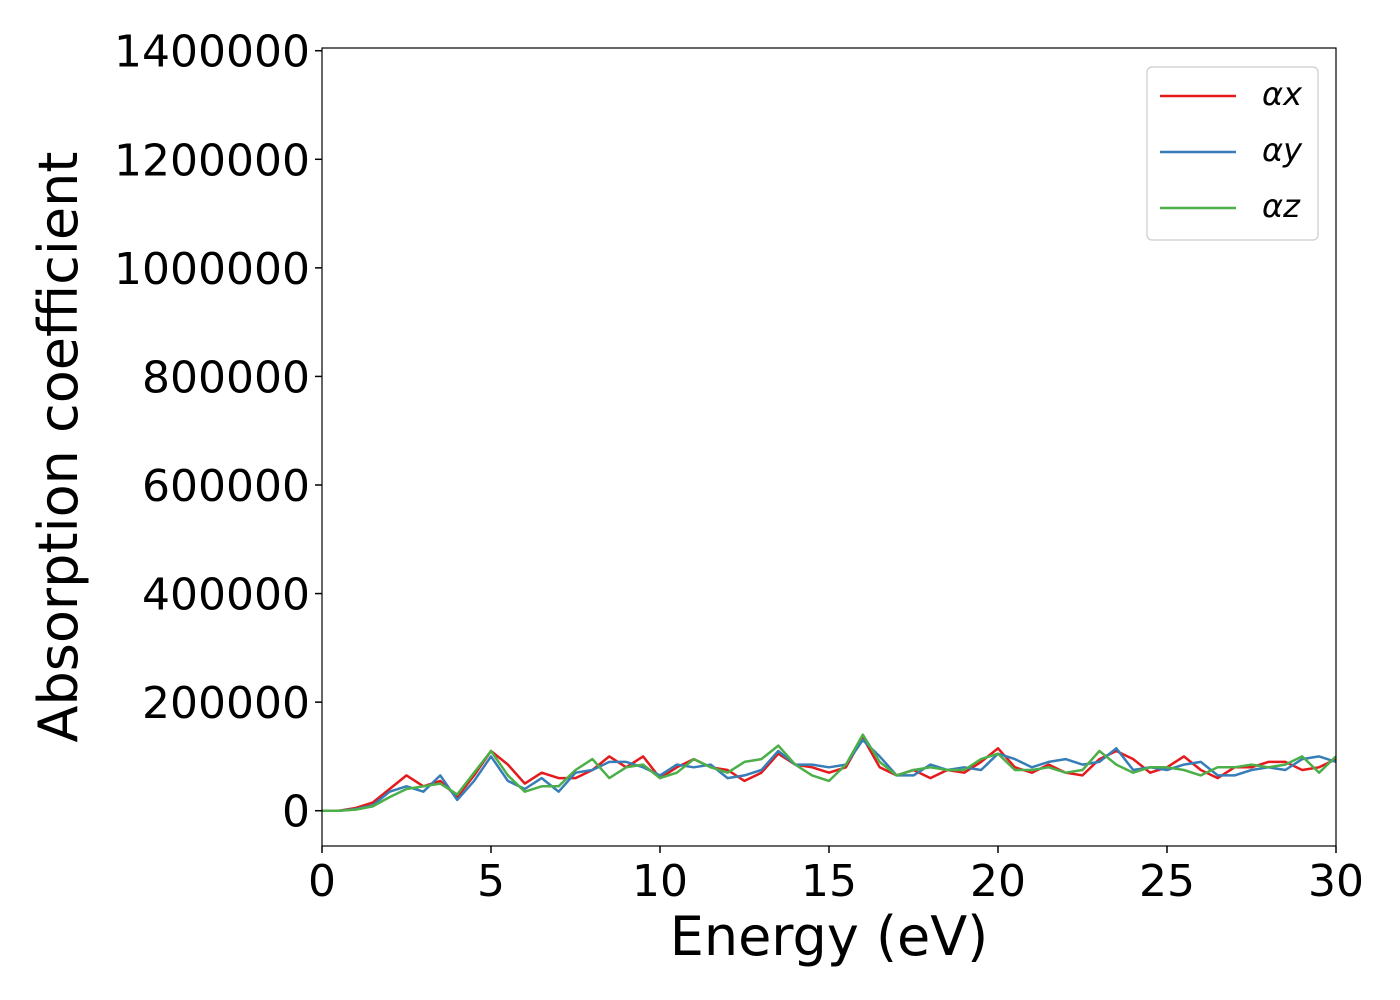 The width and height of the screenshot is (1400, 1000). Describe the element at coordinates (296, 812) in the screenshot. I see `y-tick-label: 0` at that location.